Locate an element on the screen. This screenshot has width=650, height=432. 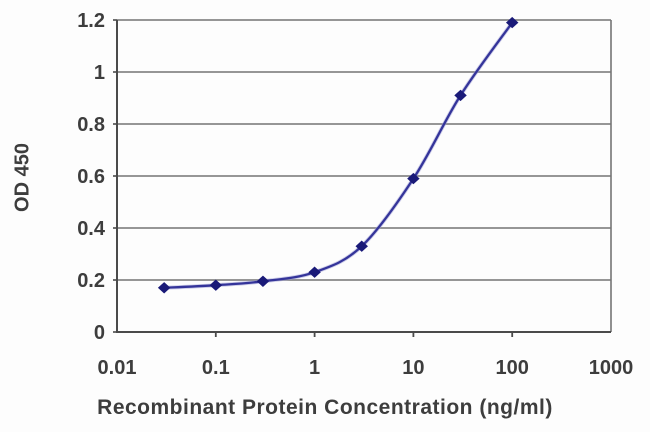
y-tick-label: 0.8 is located at coordinates (91, 125).